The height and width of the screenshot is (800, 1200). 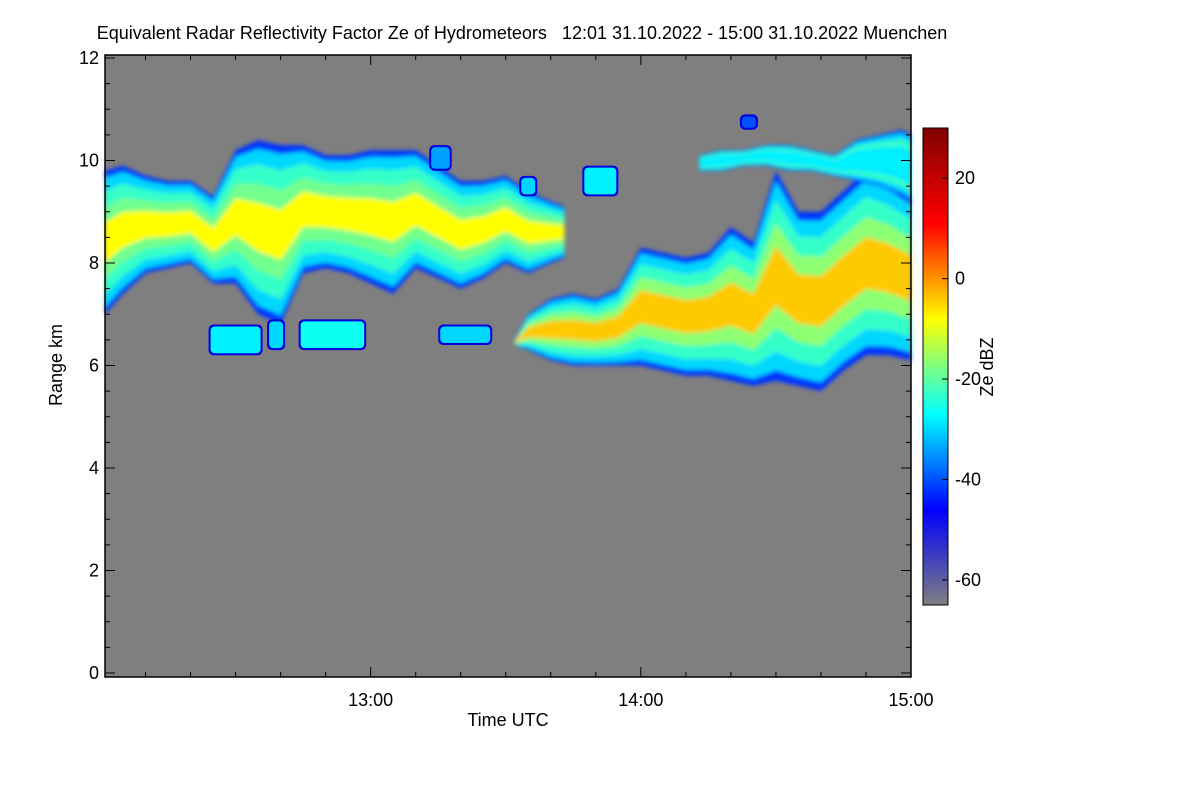 I want to click on small-patch-group, so click(x=483, y=235).